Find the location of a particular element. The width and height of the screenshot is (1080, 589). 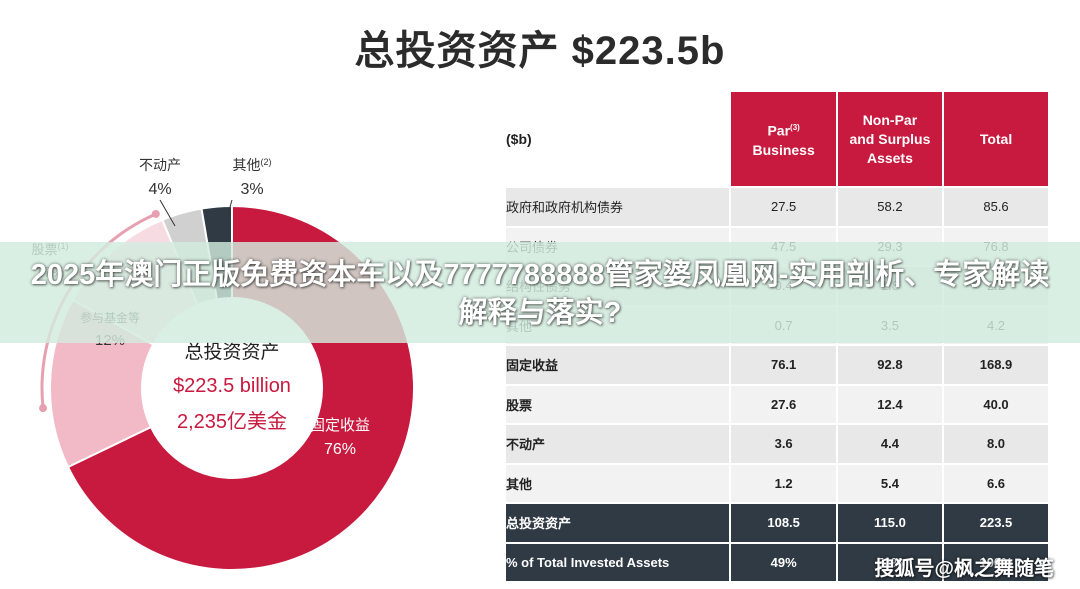

row-label: 股票 is located at coordinates (618, 403).